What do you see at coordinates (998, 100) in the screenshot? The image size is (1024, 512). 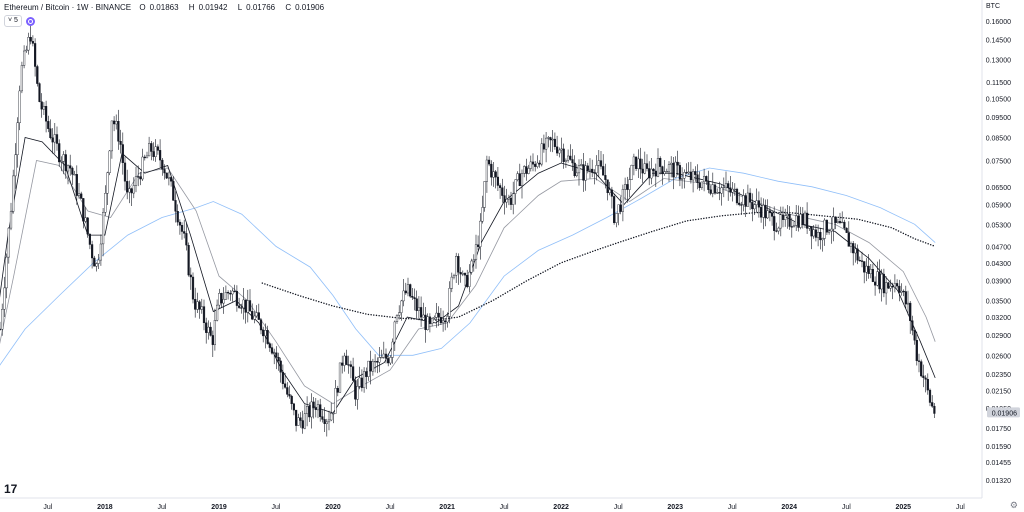 I see `y-tick-label: 0.10500` at bounding box center [998, 100].